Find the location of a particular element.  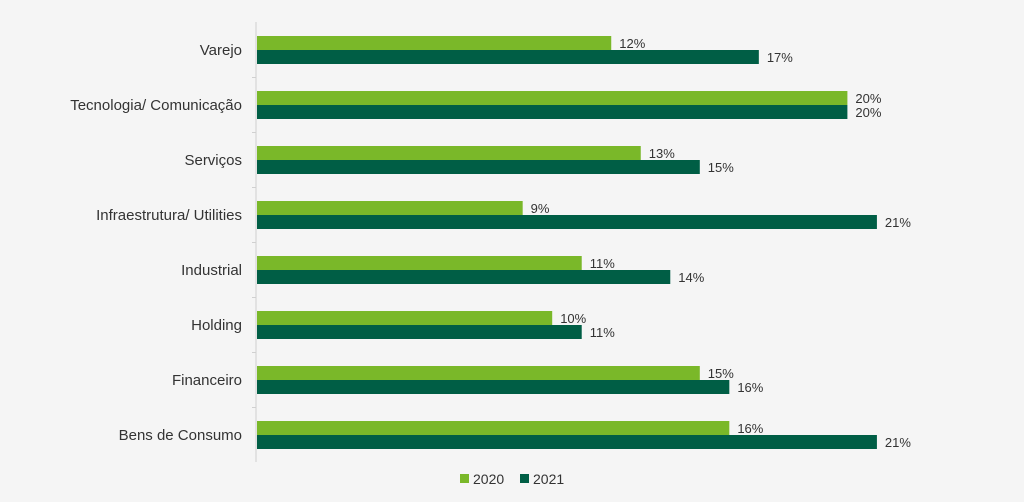

data-label-2021: 20% is located at coordinates (868, 112).